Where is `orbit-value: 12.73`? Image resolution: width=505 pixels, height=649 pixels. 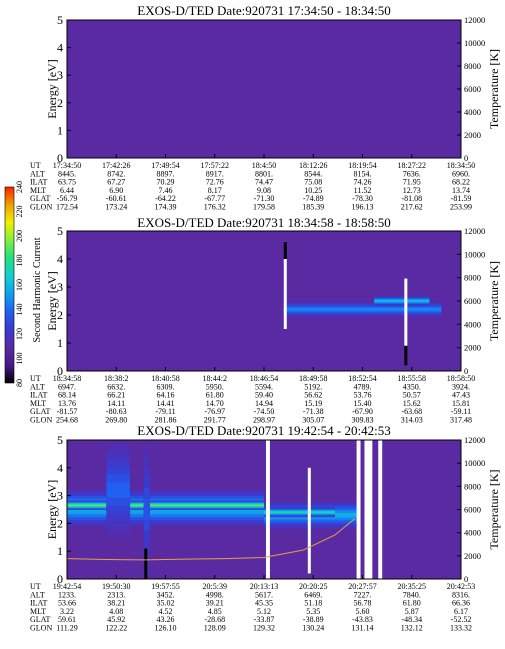
orbit-value: 12.73 is located at coordinates (412, 190).